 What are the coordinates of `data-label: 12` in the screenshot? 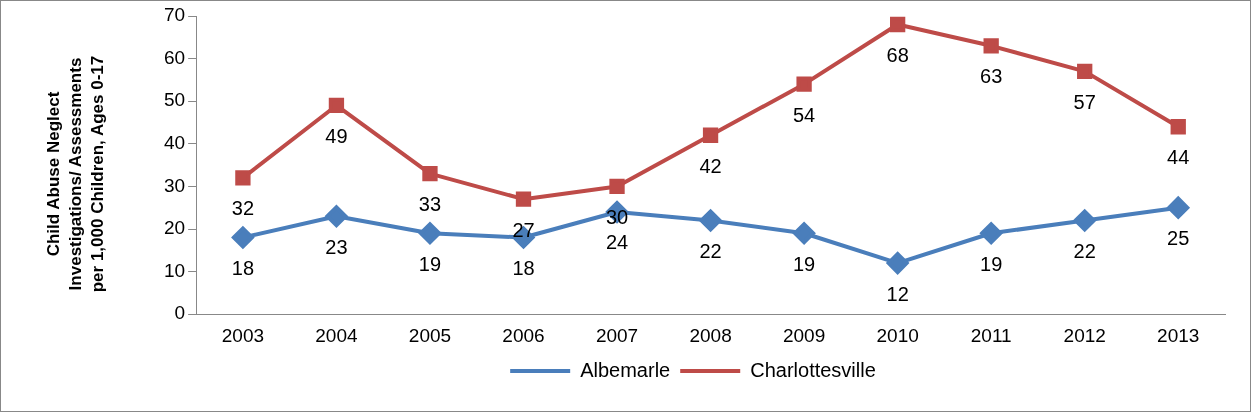 It's located at (897, 293).